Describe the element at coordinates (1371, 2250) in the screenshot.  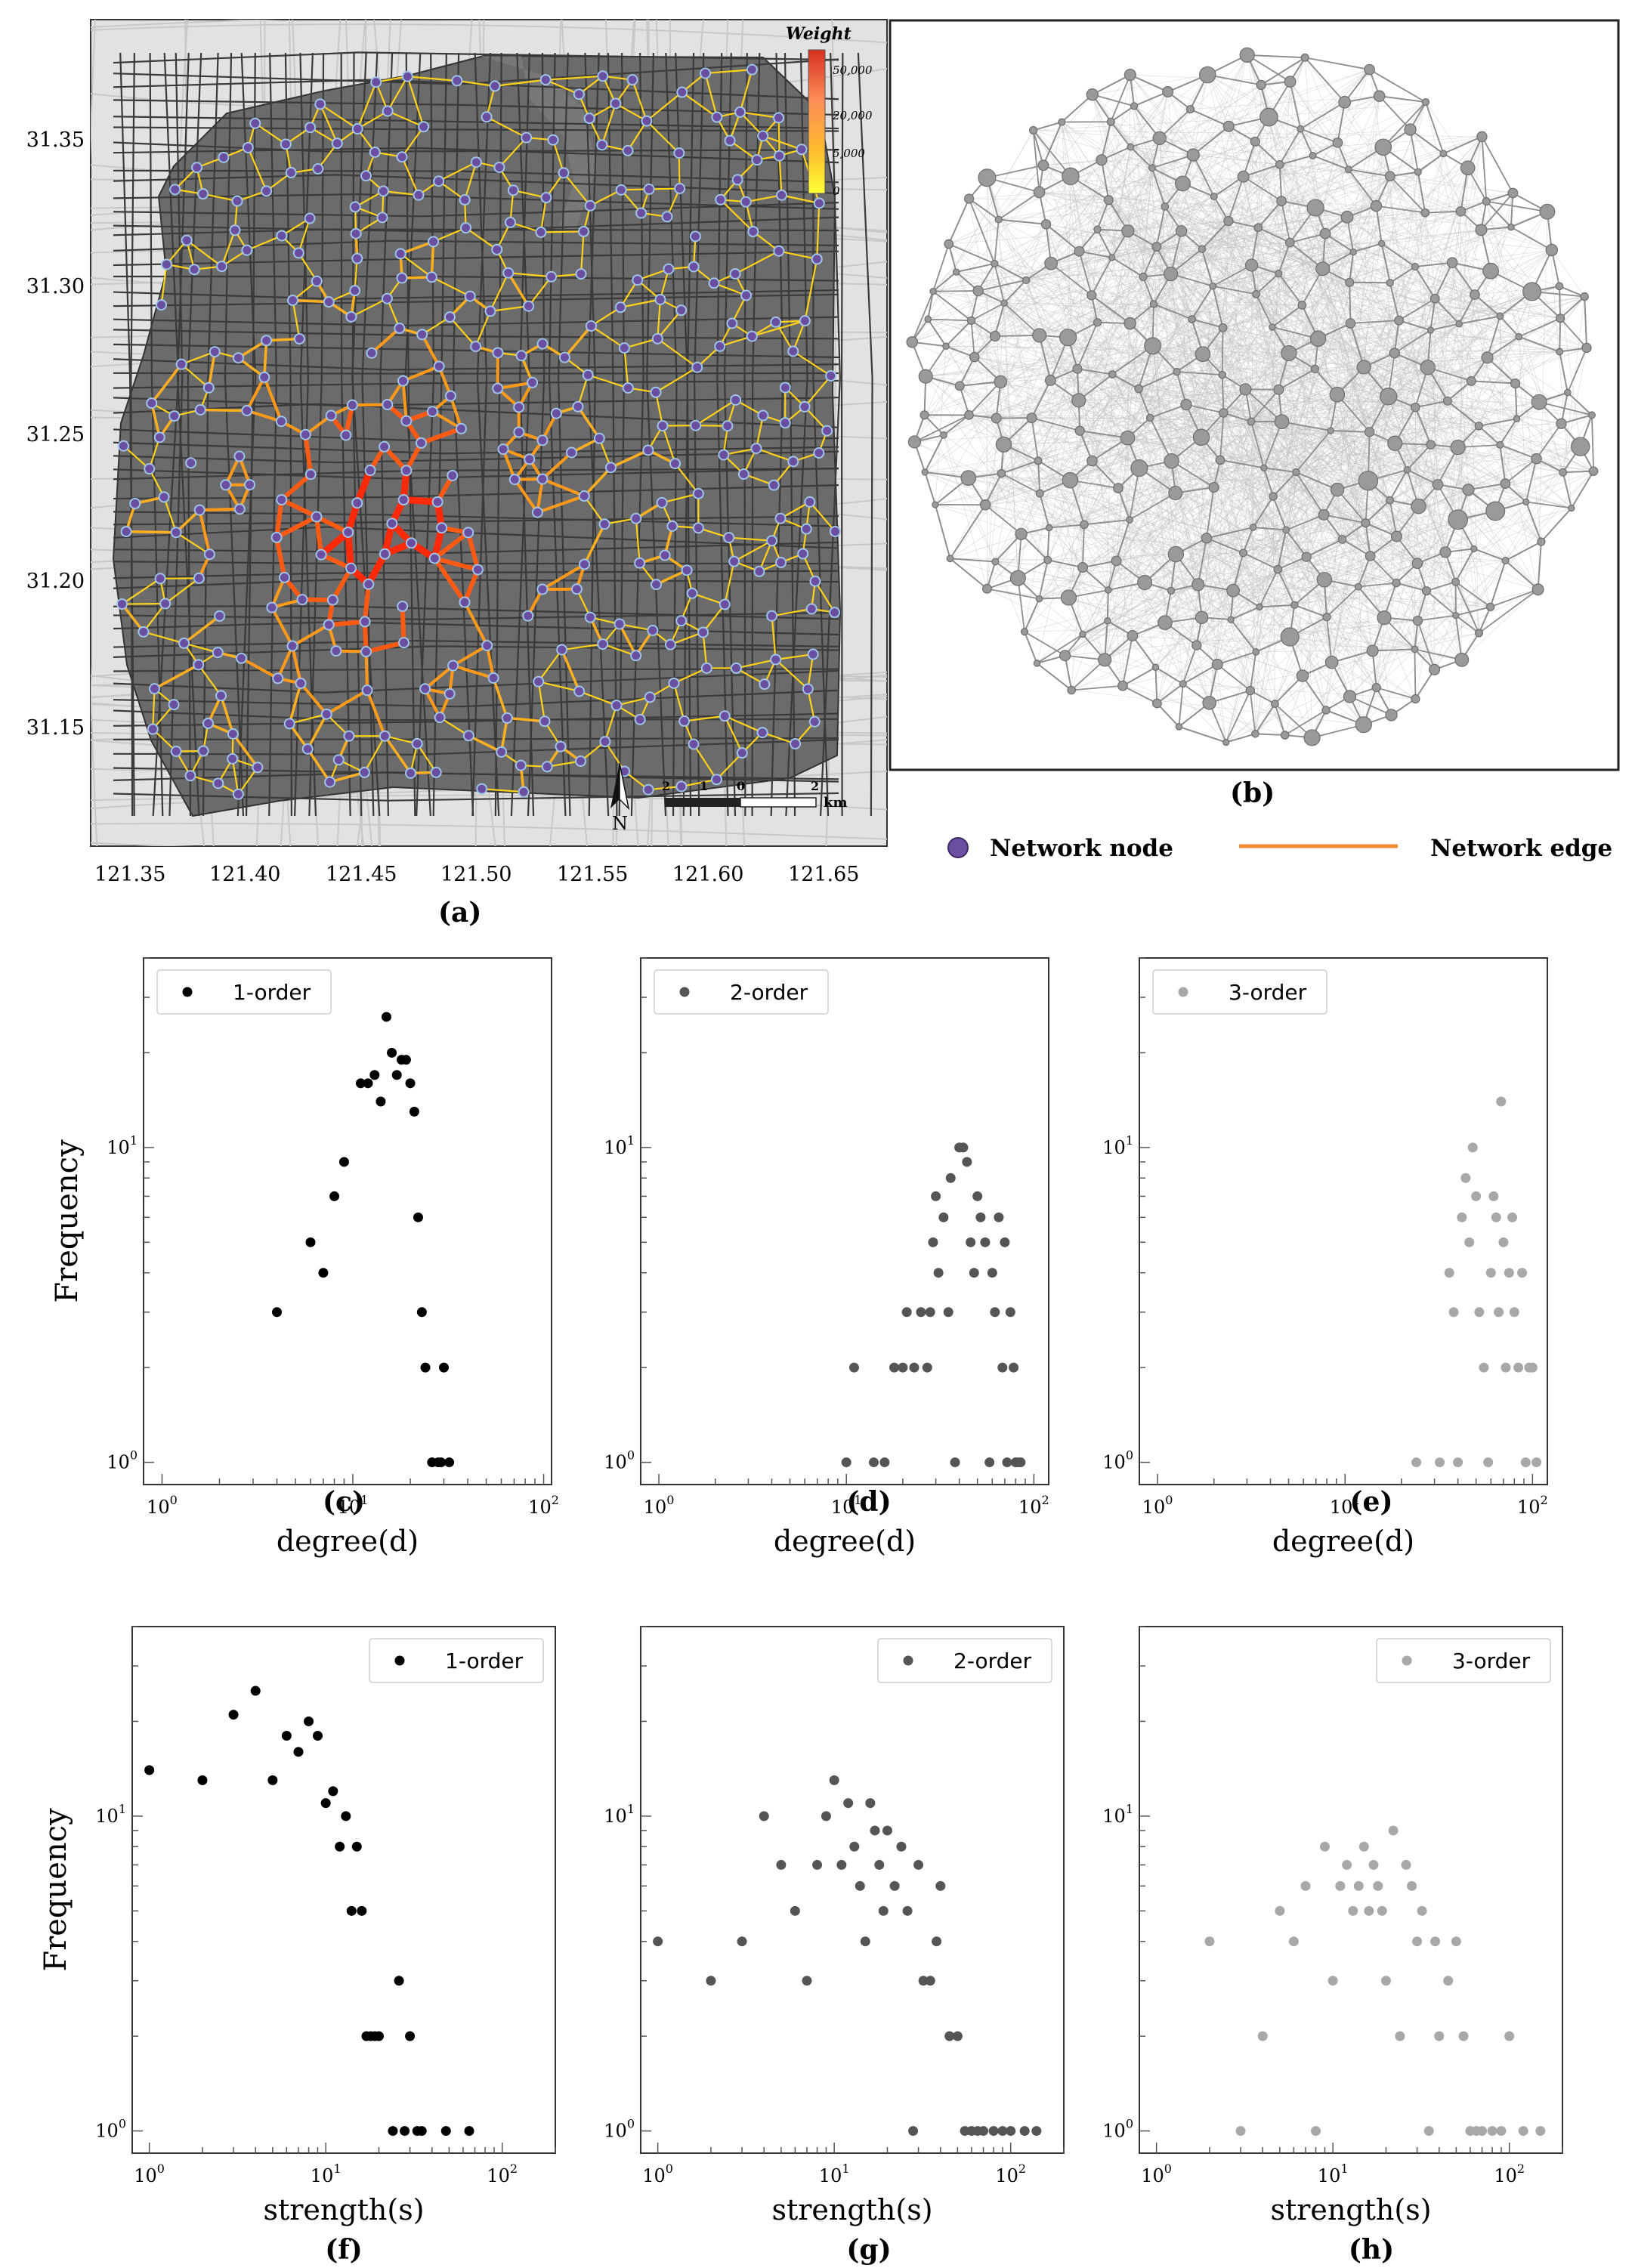
I see `panel-h-label: (h)` at that location.